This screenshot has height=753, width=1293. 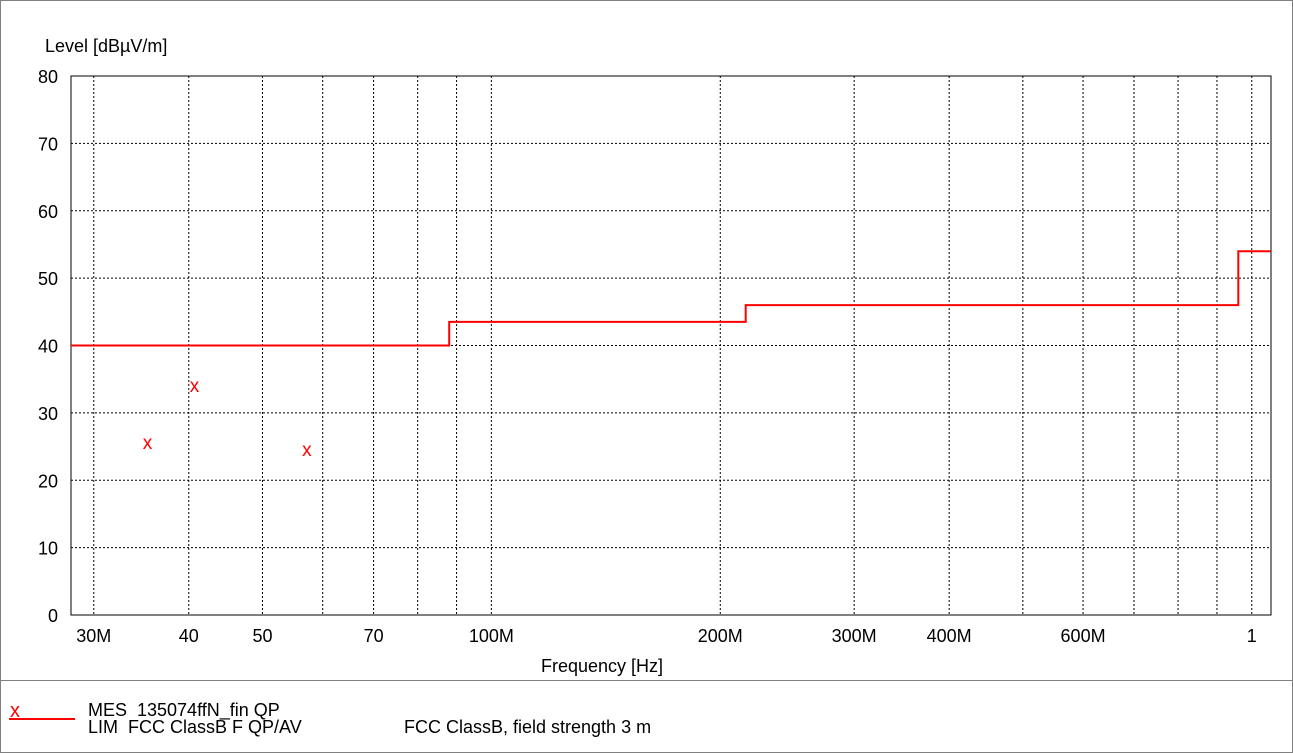 What do you see at coordinates (48, 212) in the screenshot?
I see `y-tick-label: 60` at bounding box center [48, 212].